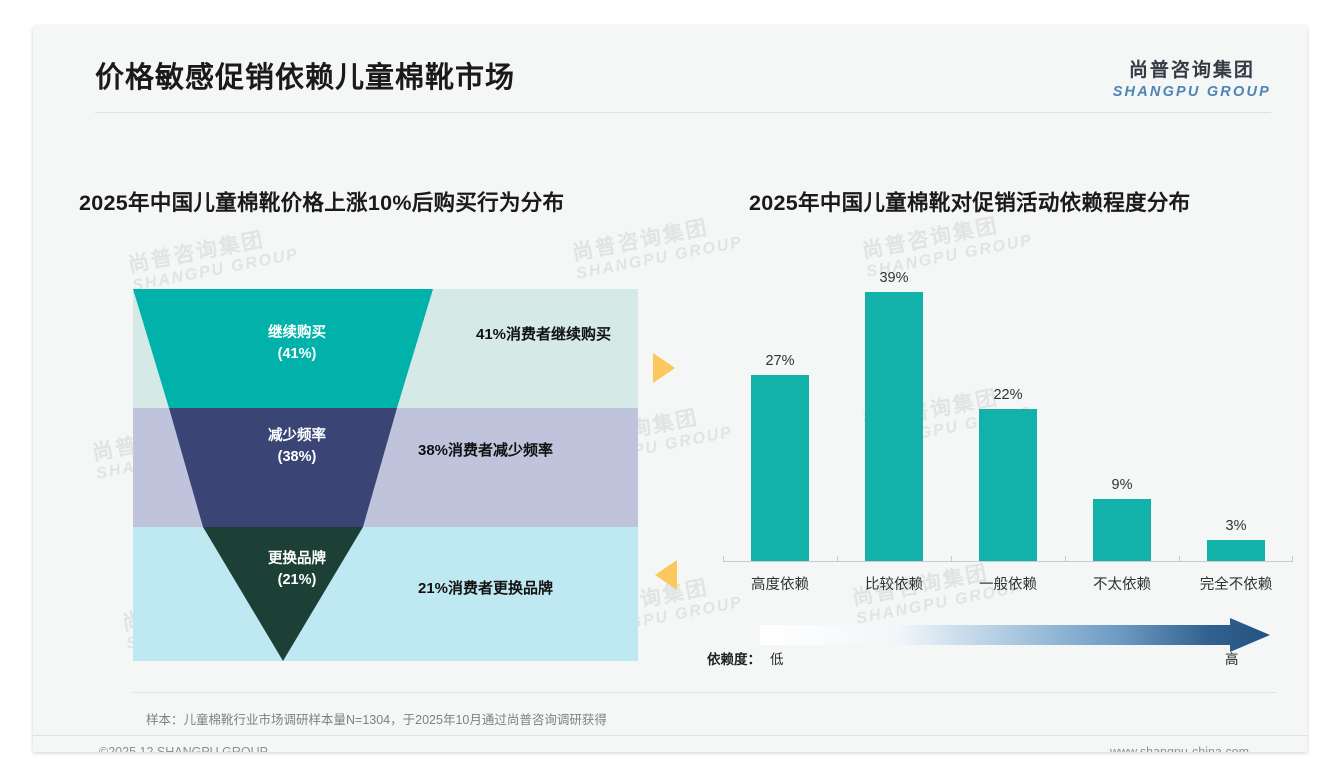  What do you see at coordinates (297, 344) in the screenshot?
I see `funnel-segment-1-text: 继续购买 (41%)` at bounding box center [297, 344].